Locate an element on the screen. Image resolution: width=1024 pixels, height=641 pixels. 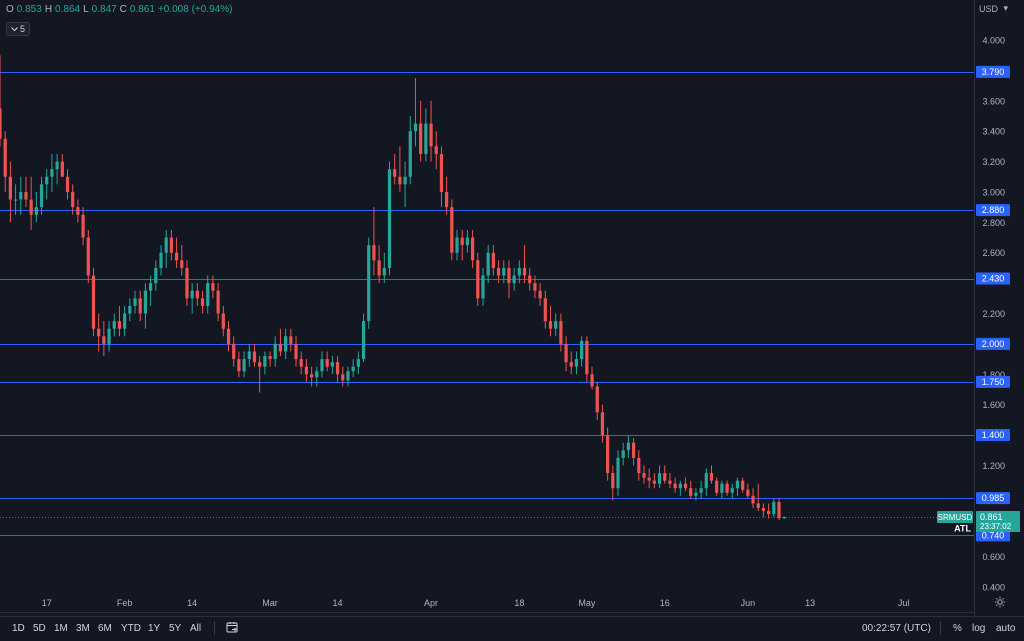
level-price-tag-label: 0.985 is located at coordinates (993, 498).